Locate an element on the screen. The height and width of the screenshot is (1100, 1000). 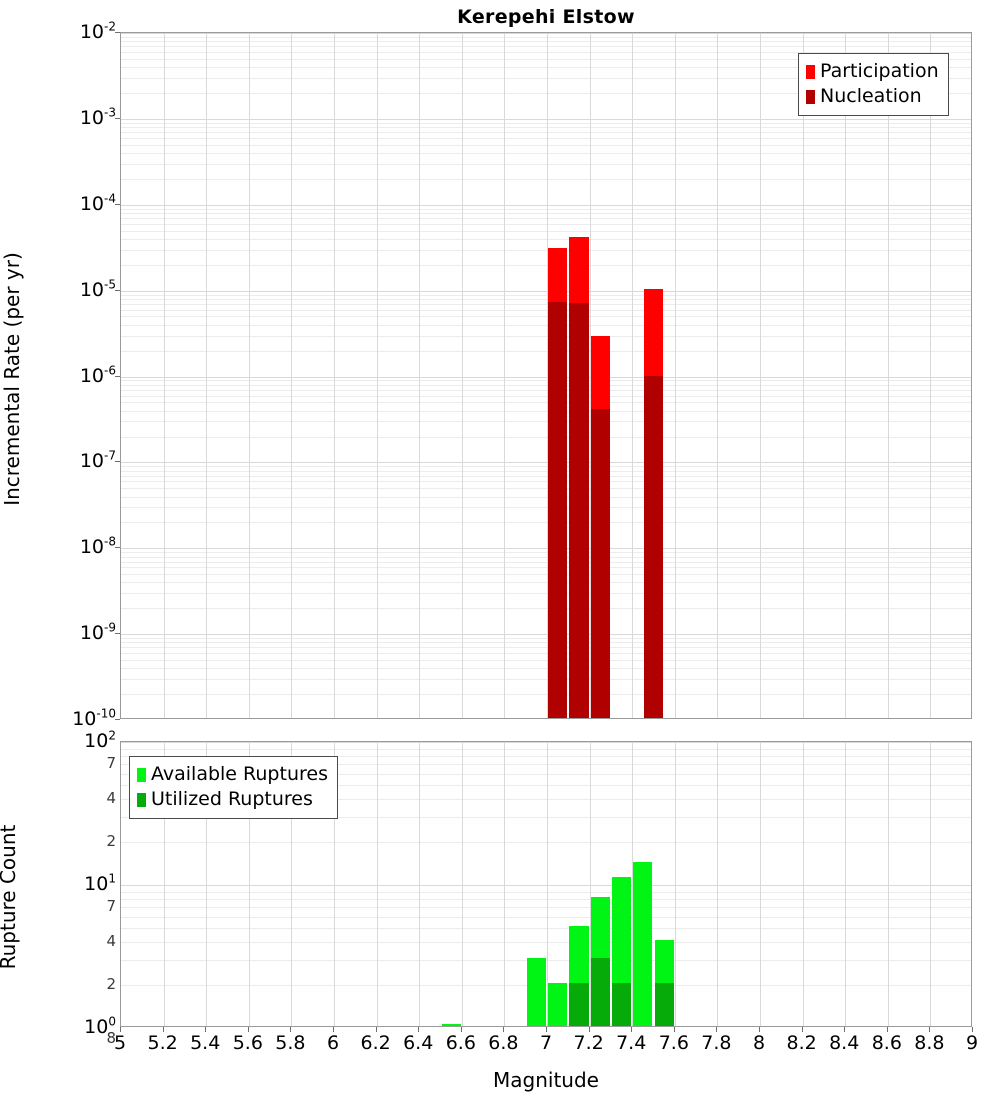
x-tick-label: 8.8 is located at coordinates (929, 1043).